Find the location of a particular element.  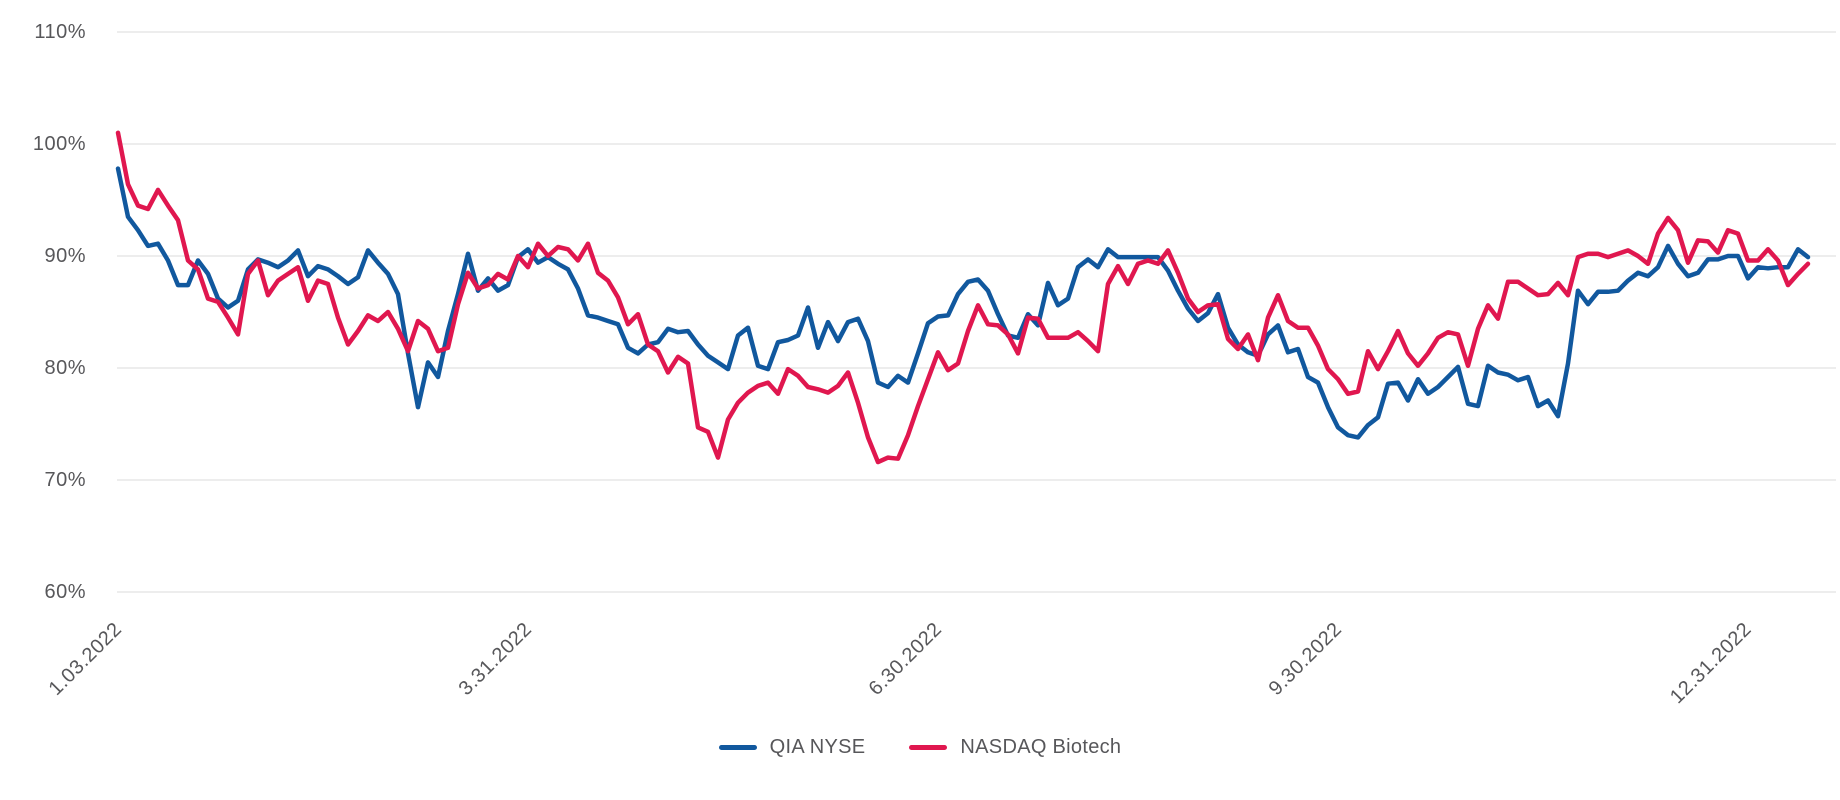

legend-label: NASDAQ Biotech is located at coordinates (1041, 747).